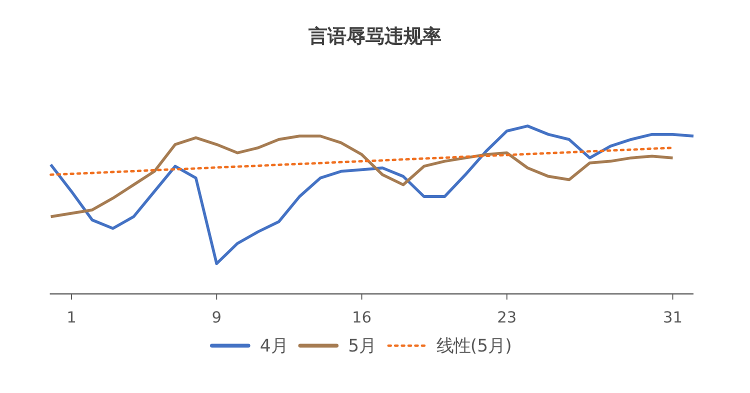 This screenshot has height=393, width=750. Describe the element at coordinates (362, 317) in the screenshot. I see `x-tick-label: 16` at that location.